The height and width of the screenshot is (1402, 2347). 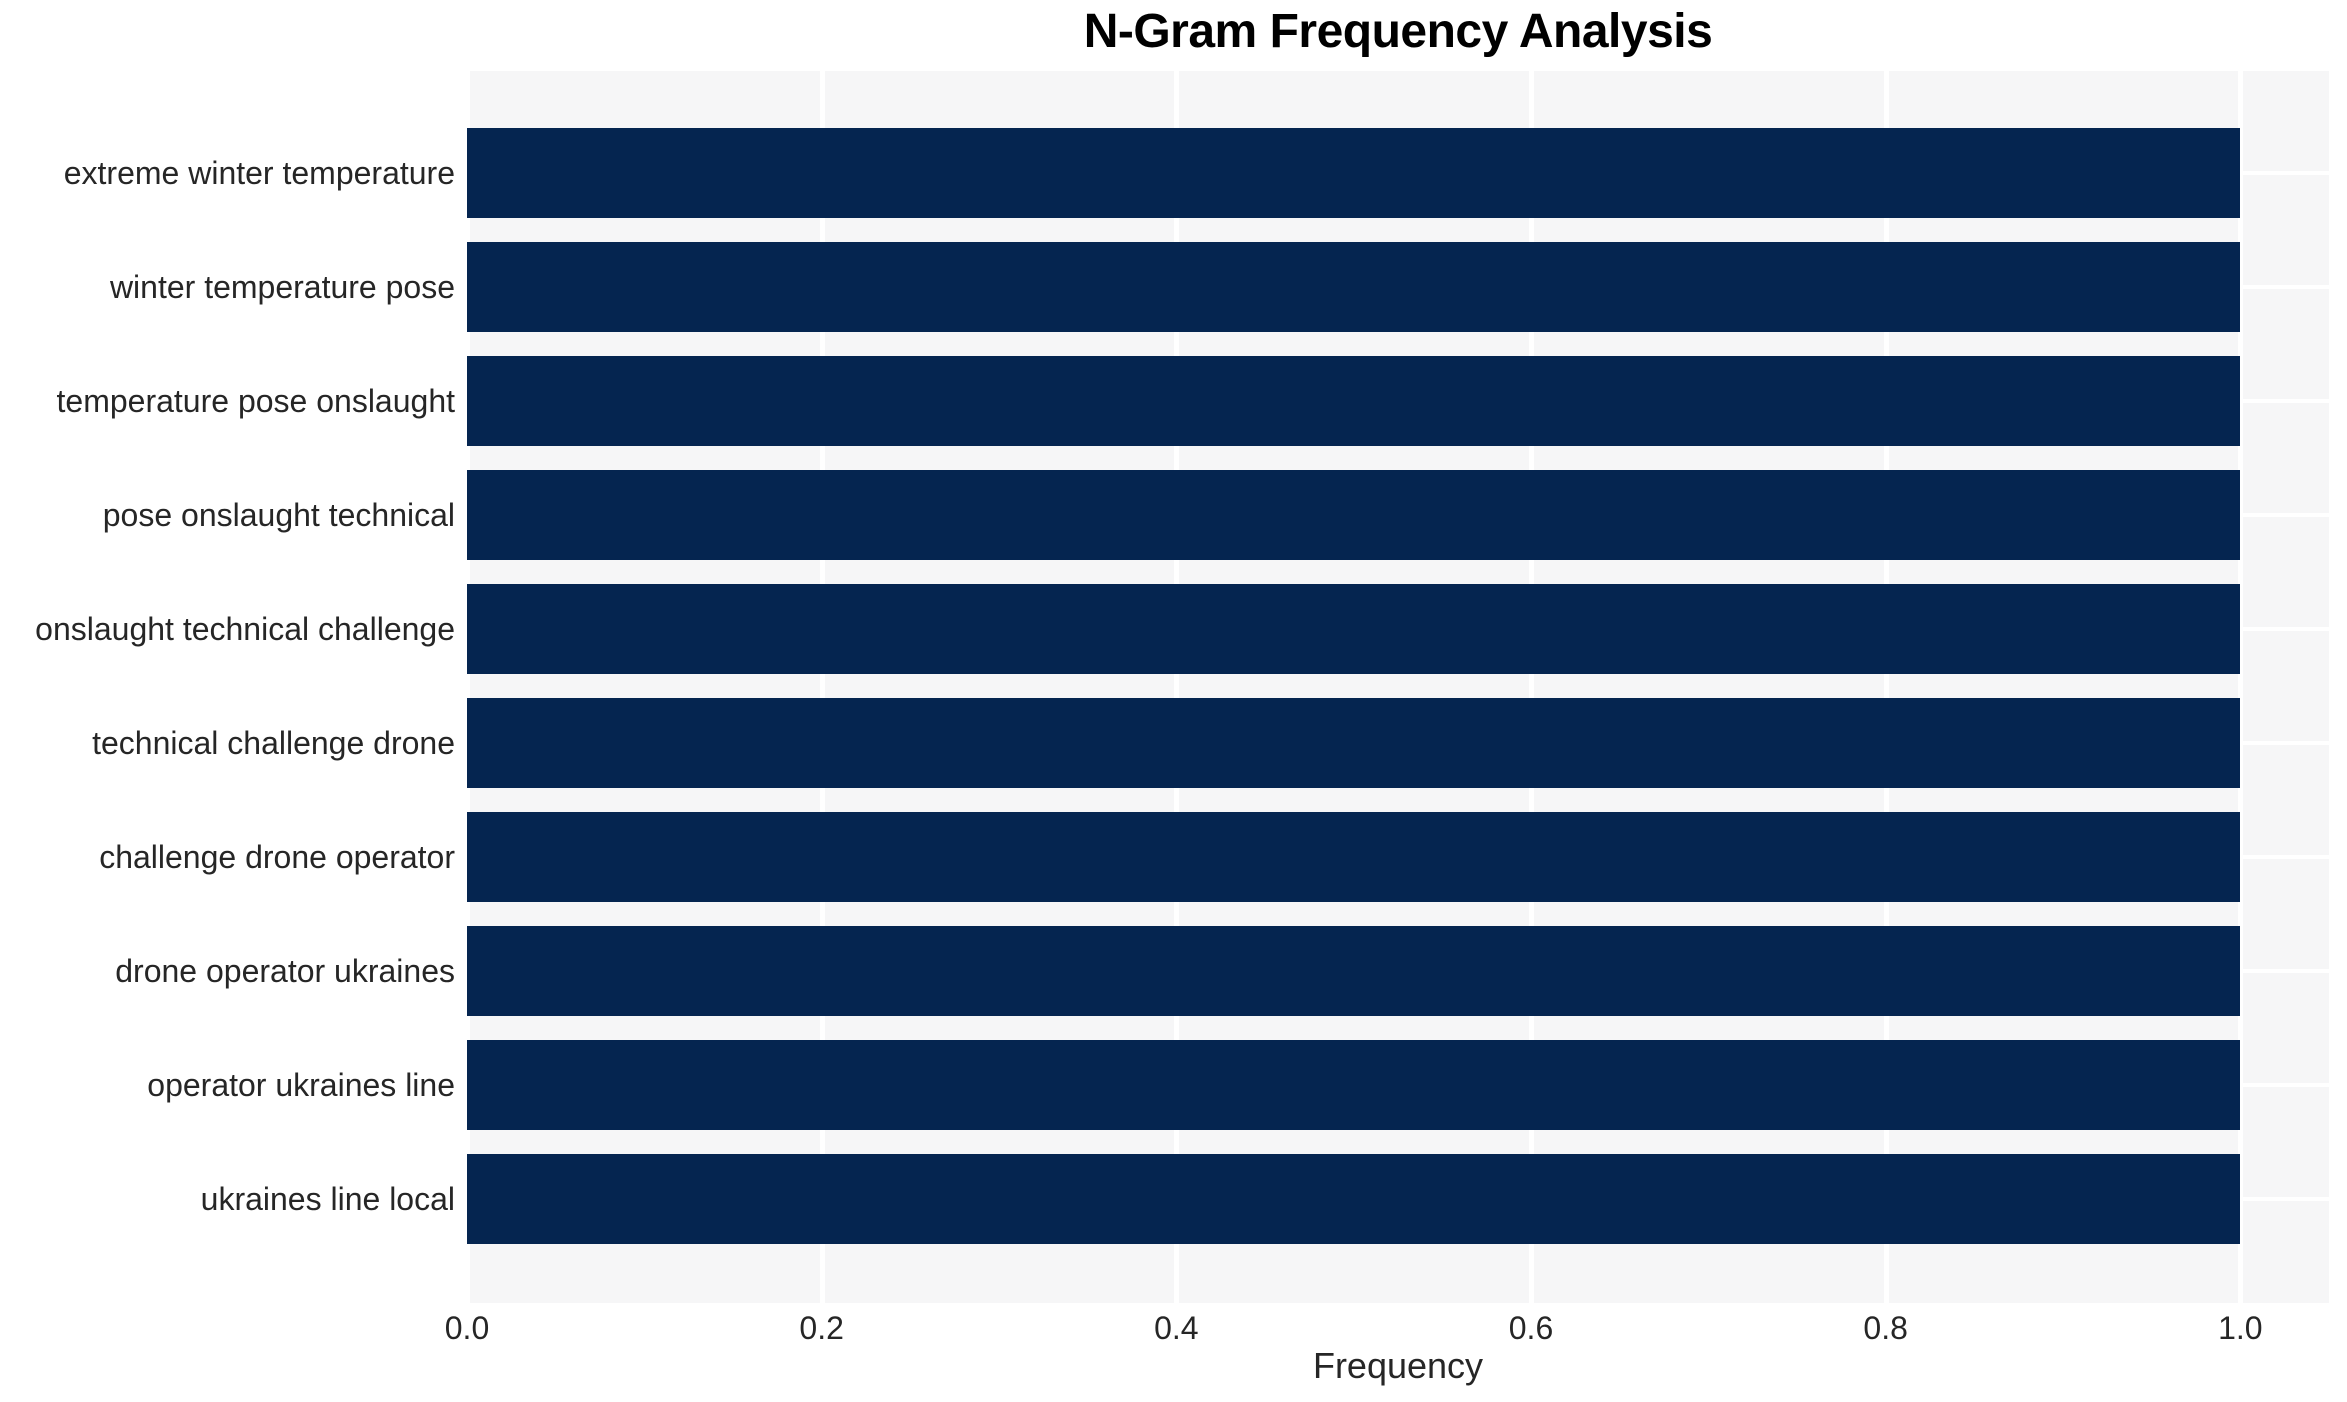 I want to click on y-tick-label: ukraines line local, so click(x=327, y=1198).